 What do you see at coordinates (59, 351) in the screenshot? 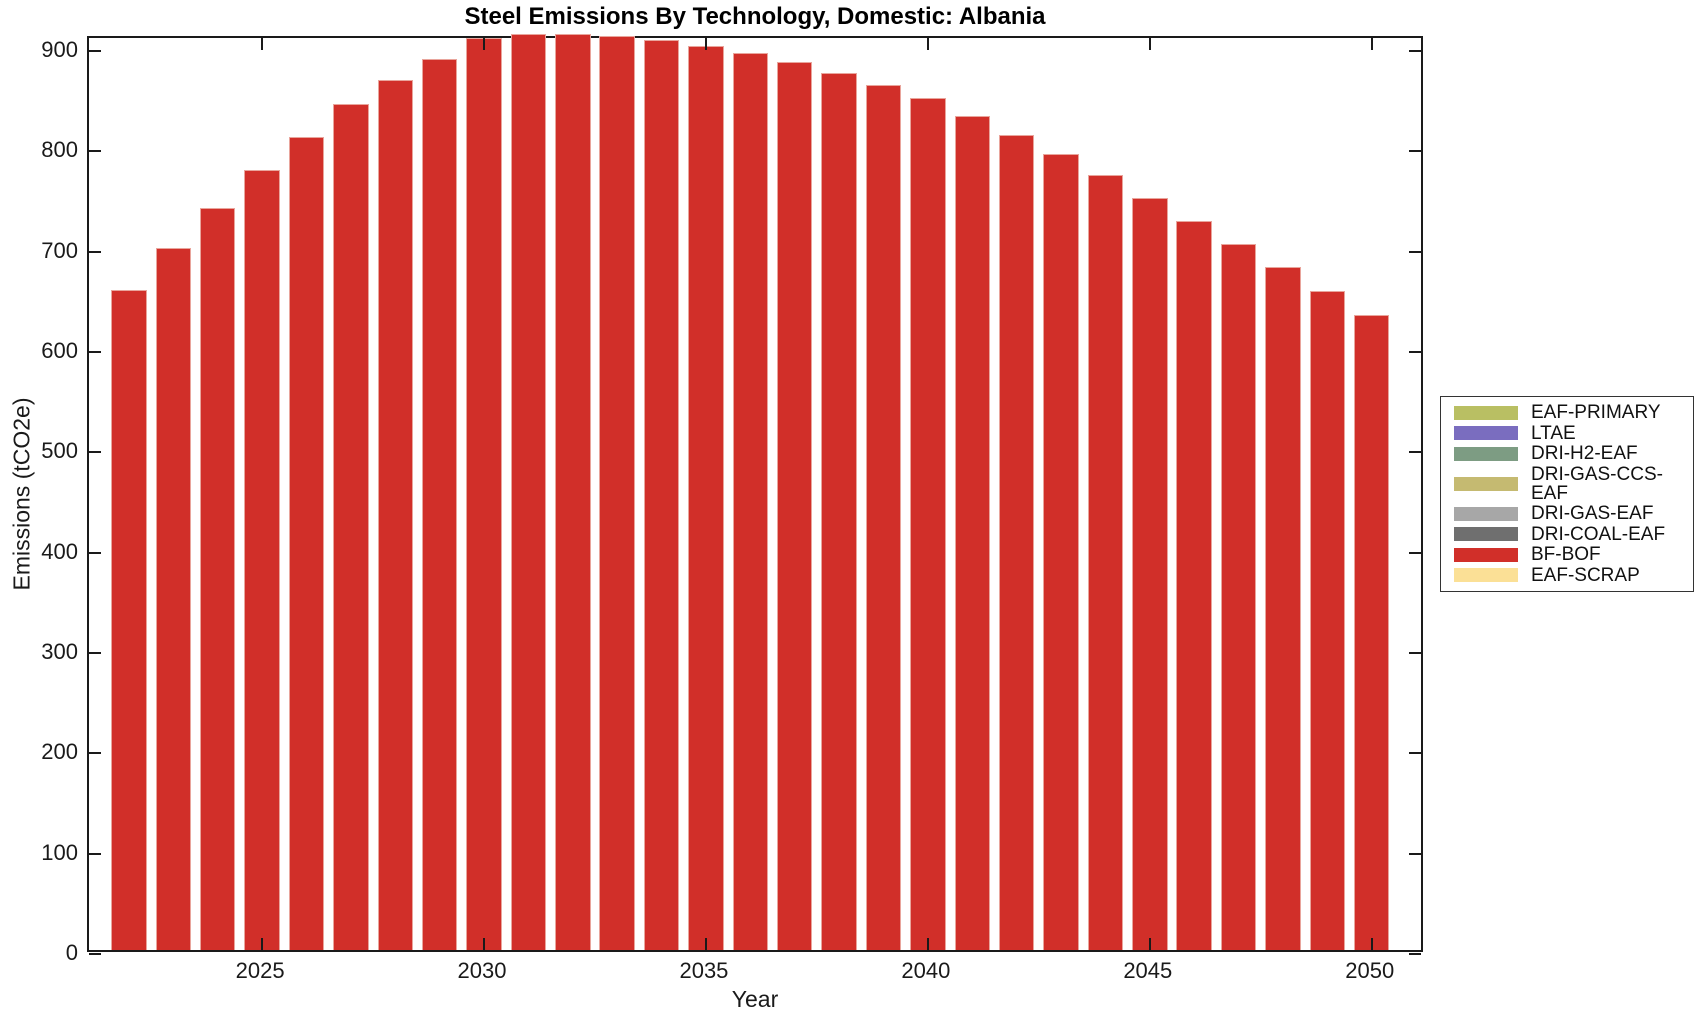
I see `y-tick-label: 600` at bounding box center [59, 351].